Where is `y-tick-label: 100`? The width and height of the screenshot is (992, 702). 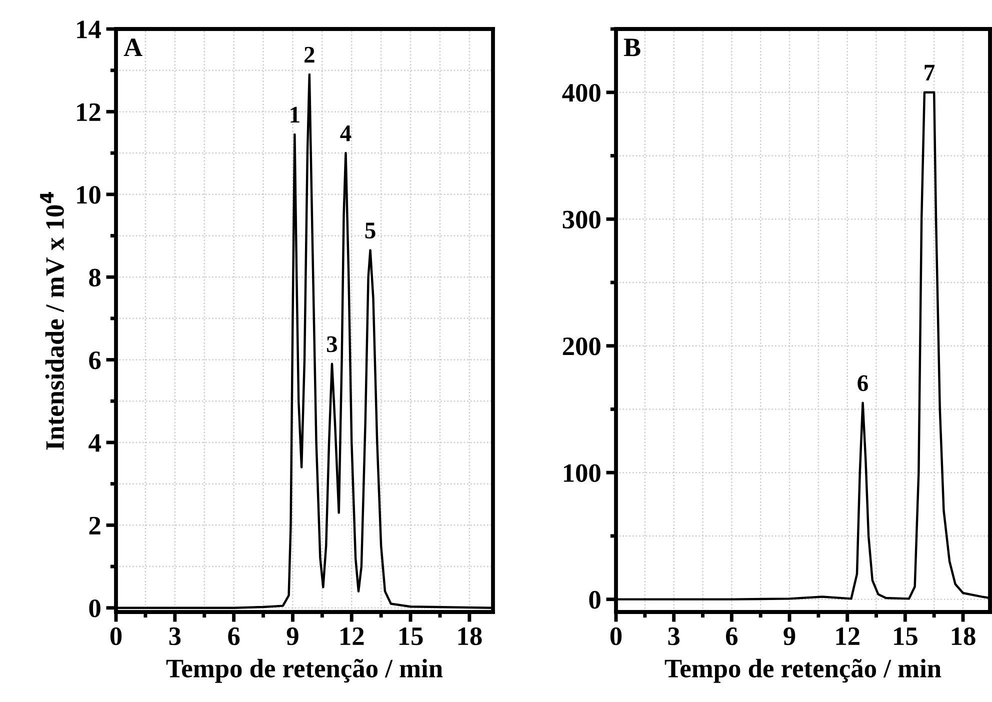
y-tick-label: 100 is located at coordinates (582, 473).